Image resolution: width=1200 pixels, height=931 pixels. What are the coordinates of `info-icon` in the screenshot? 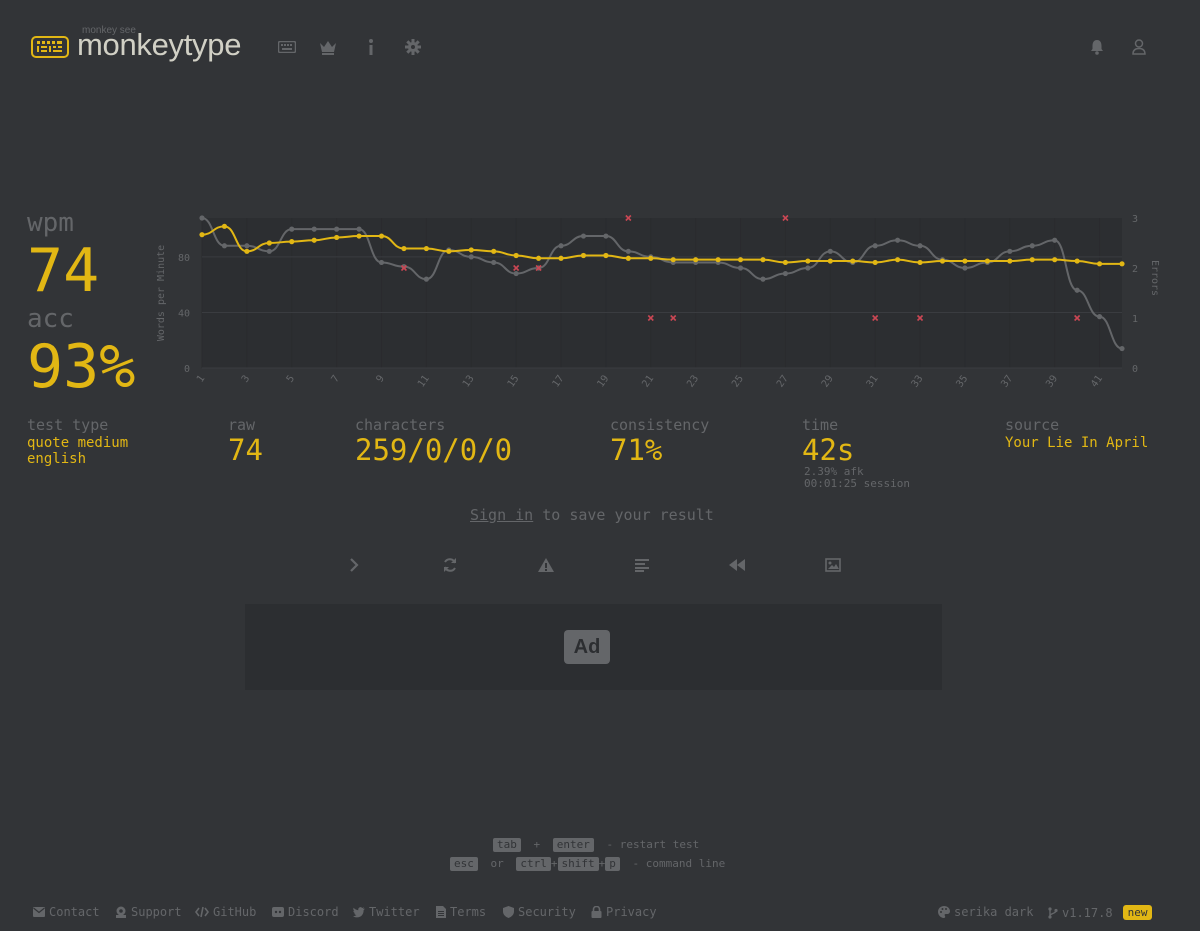 It's located at (371, 47).